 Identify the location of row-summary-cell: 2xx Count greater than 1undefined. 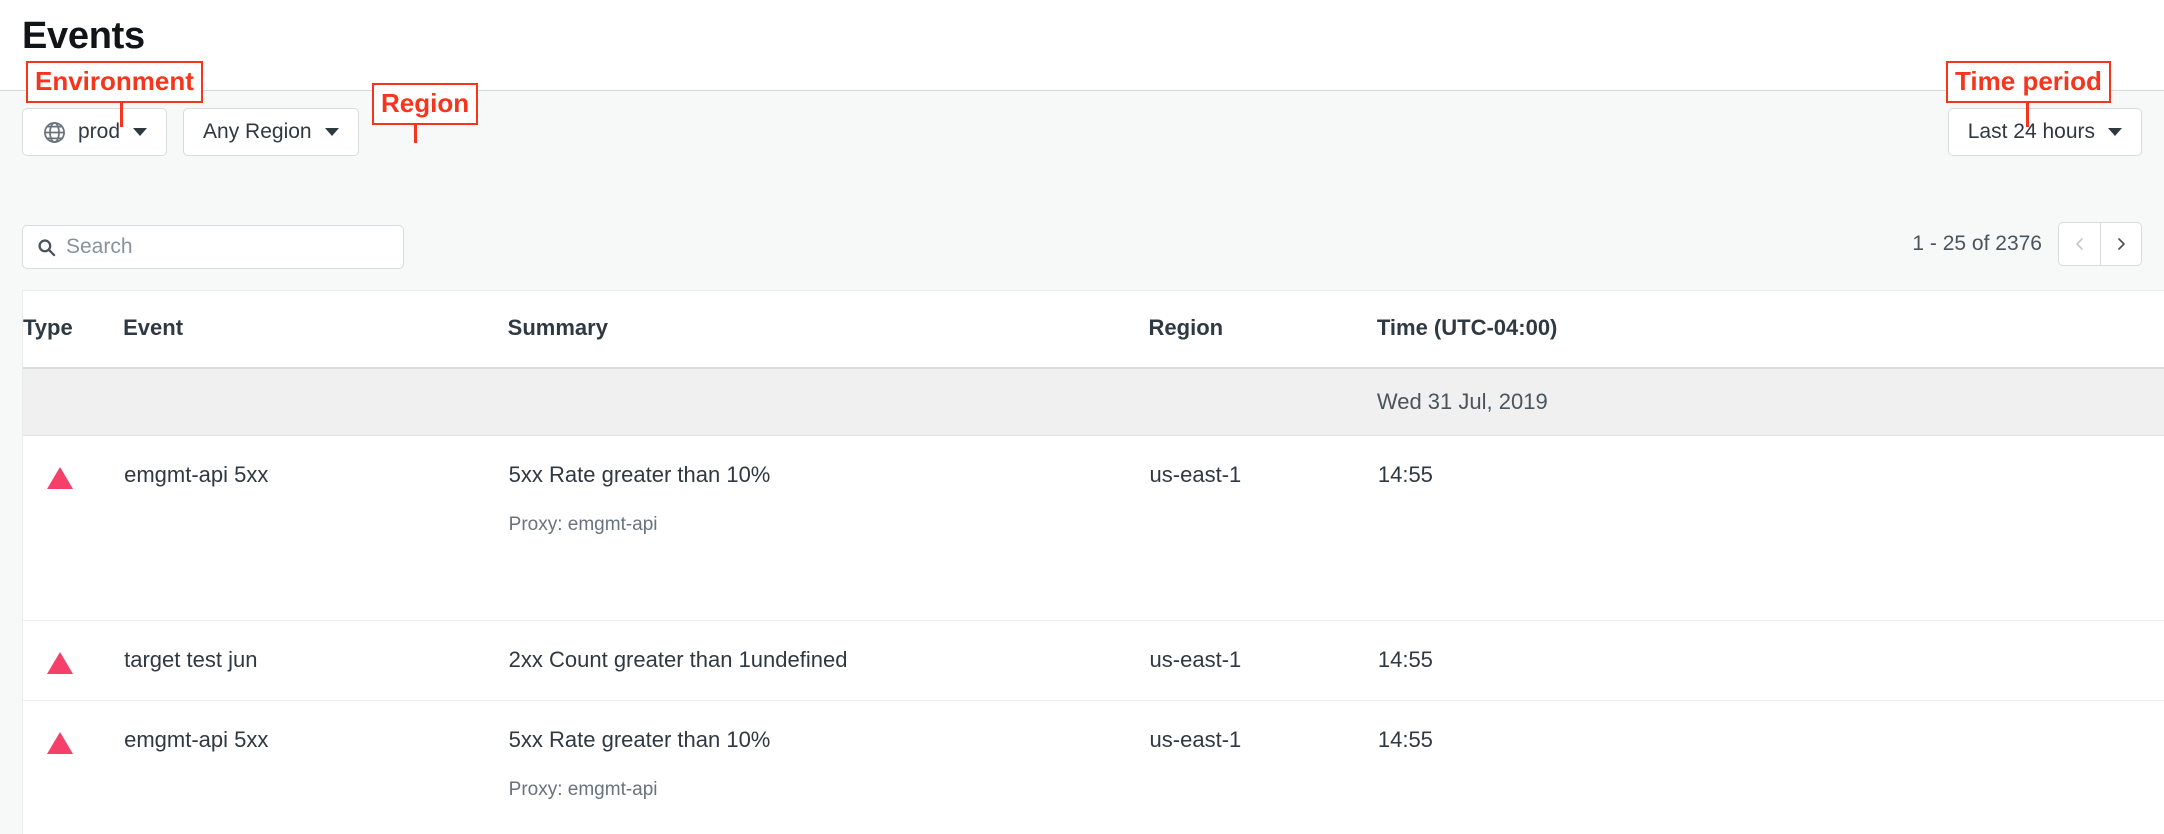
(828, 660).